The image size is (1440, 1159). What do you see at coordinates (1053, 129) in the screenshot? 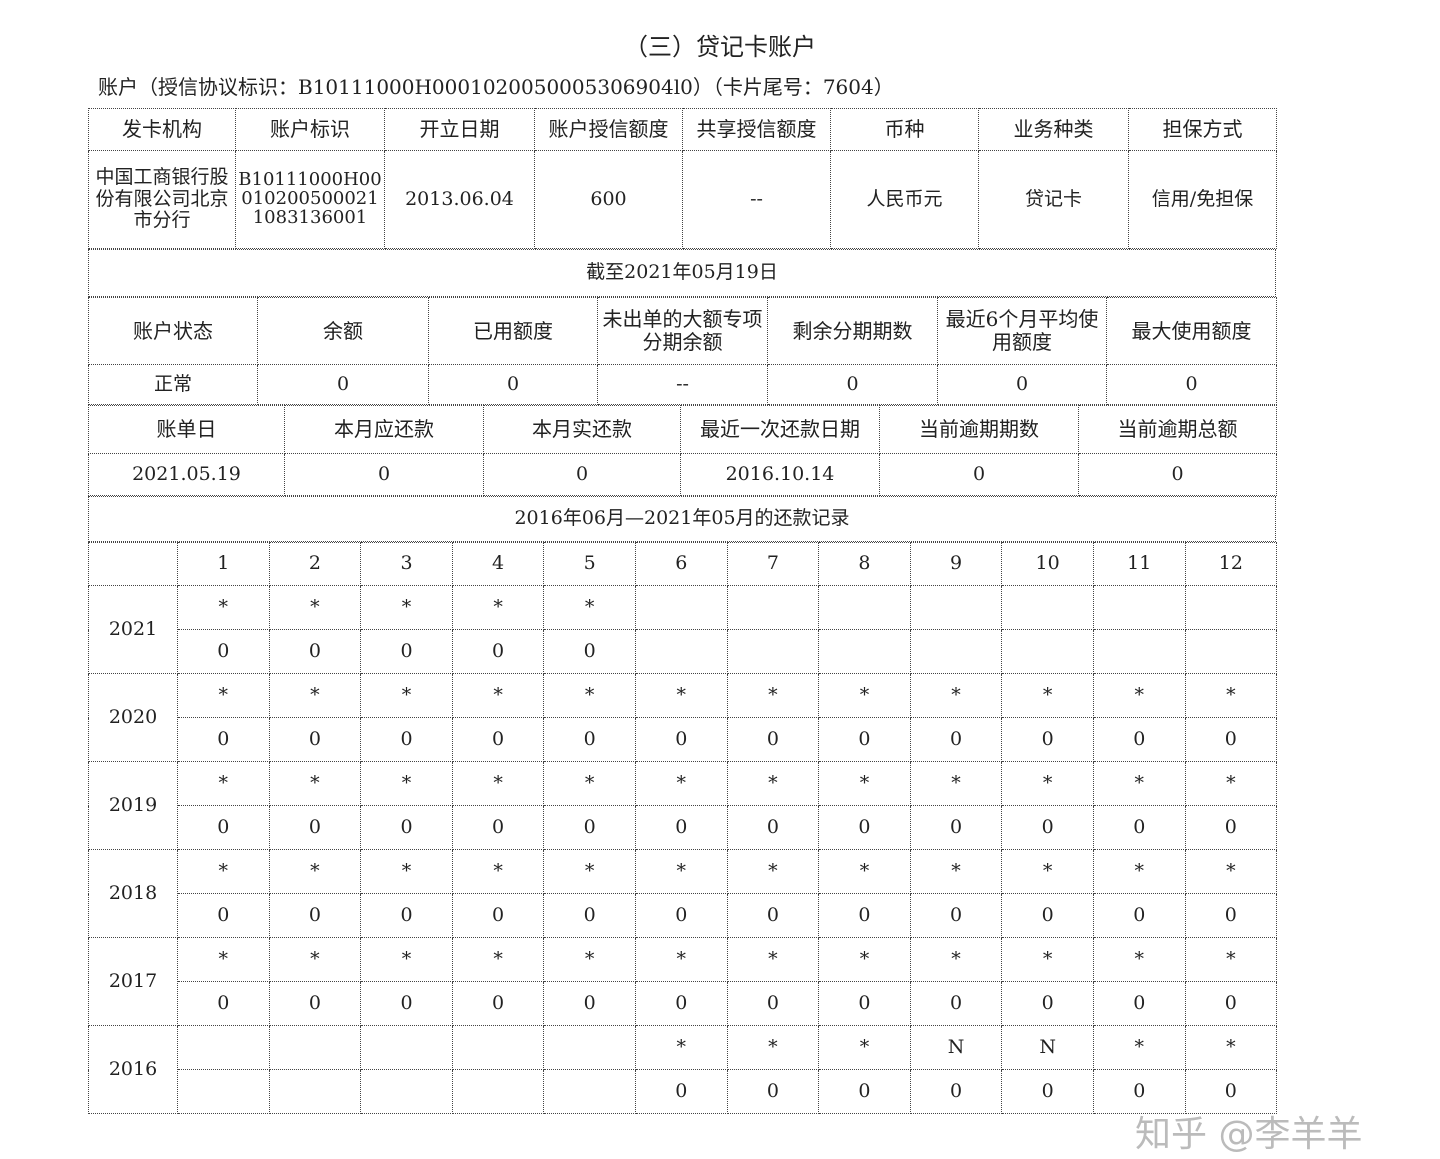
I see `column-header: 业务种类` at bounding box center [1053, 129].